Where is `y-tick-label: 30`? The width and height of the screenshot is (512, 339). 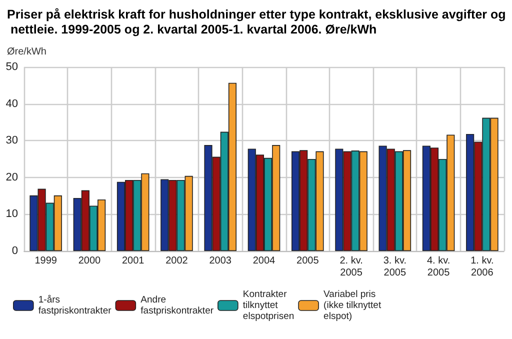 y-tick-label: 30 is located at coordinates (12, 140).